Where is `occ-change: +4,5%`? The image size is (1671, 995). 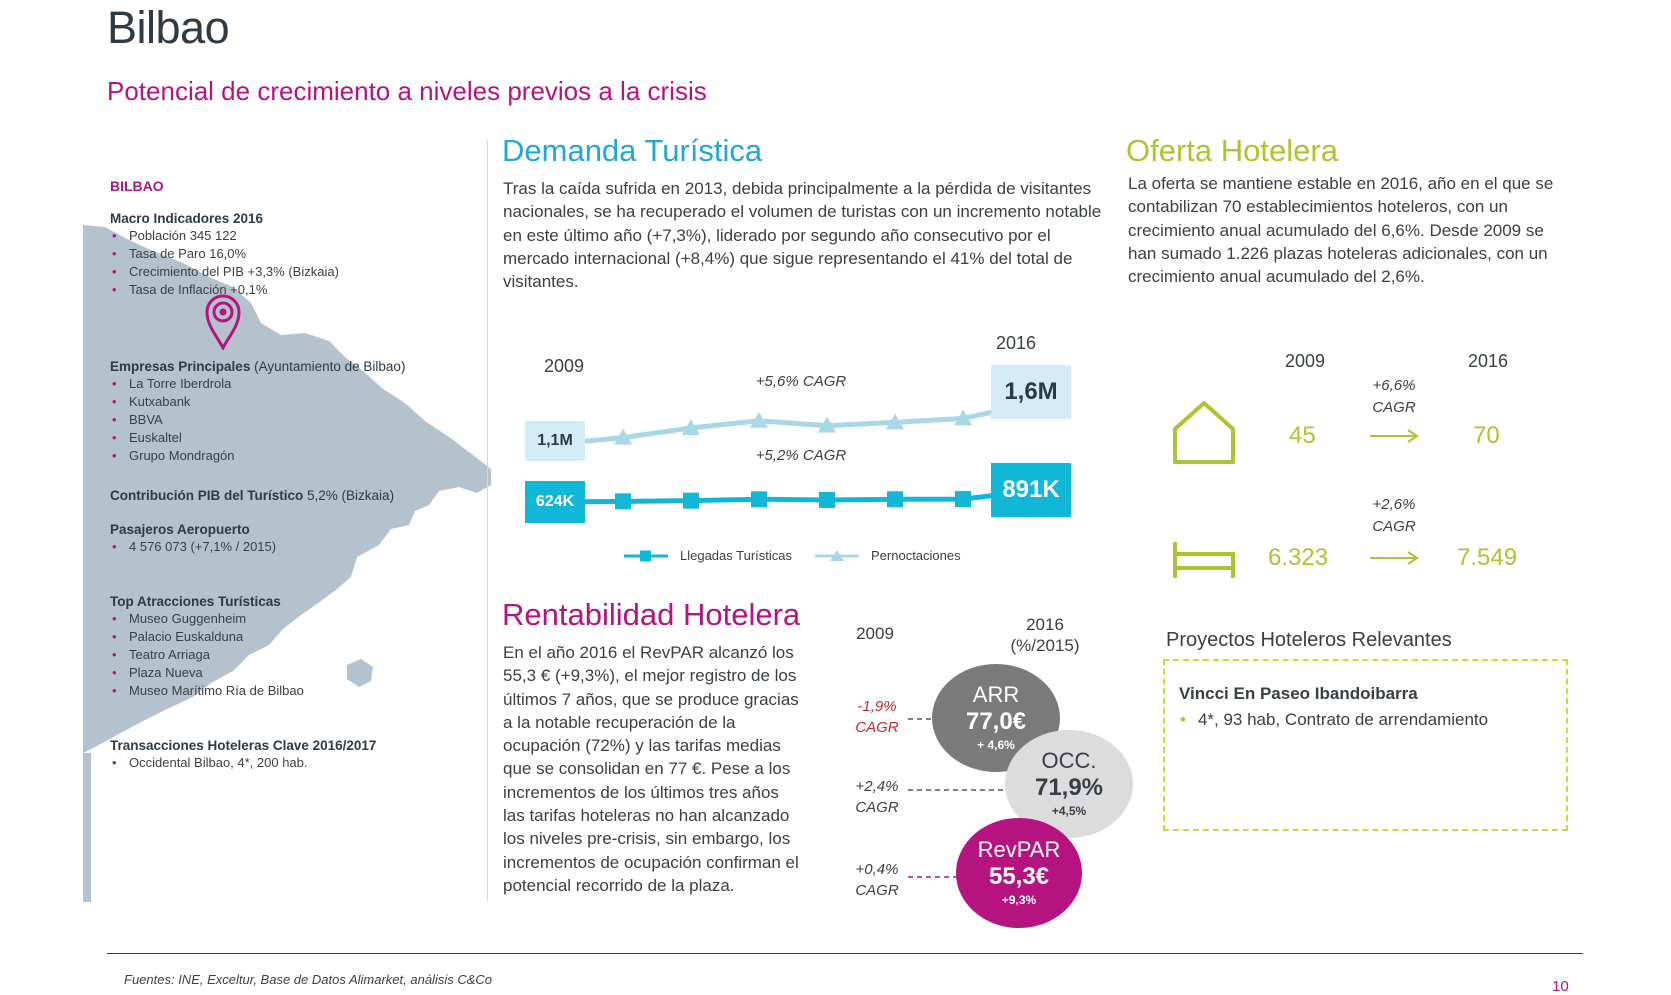 occ-change: +4,5% is located at coordinates (1069, 811).